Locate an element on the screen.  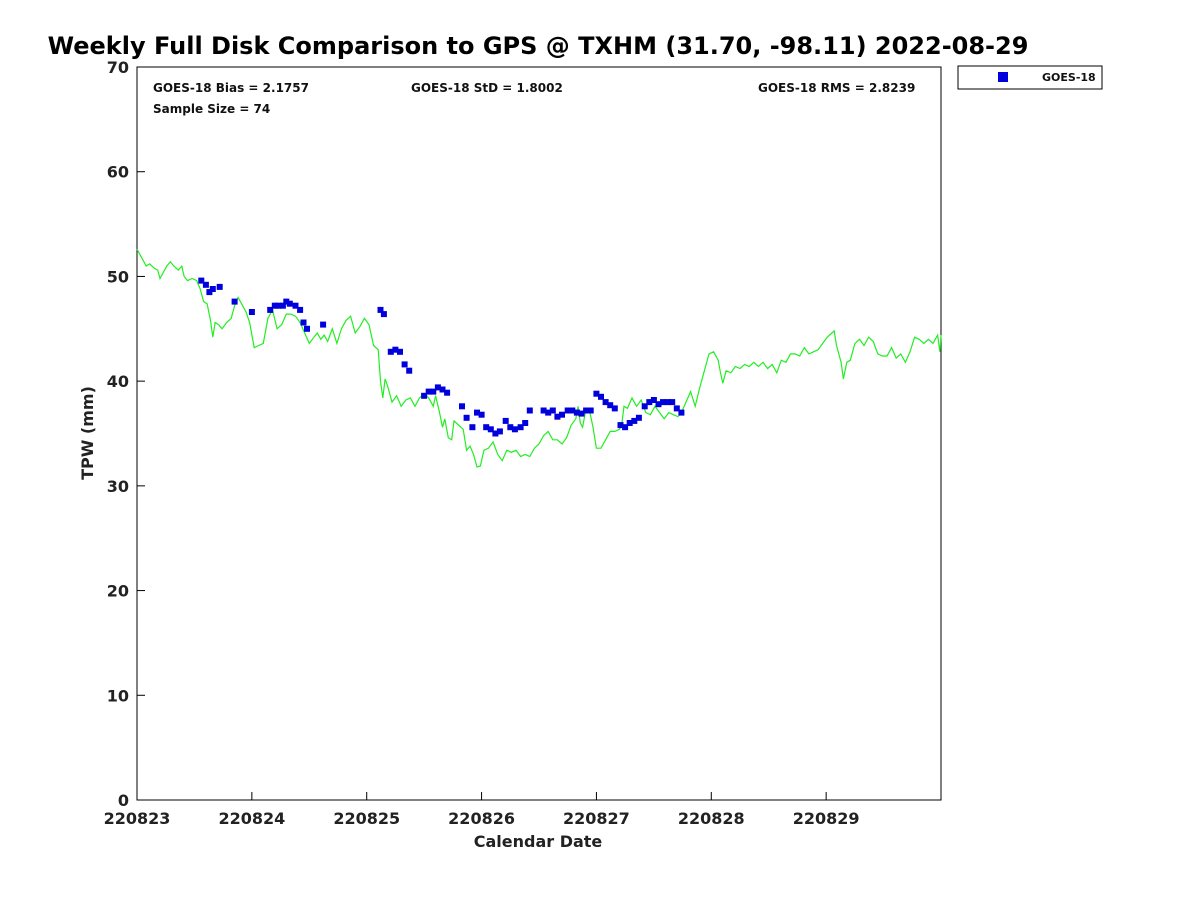
x-tick-label: 220825 is located at coordinates (366, 818).